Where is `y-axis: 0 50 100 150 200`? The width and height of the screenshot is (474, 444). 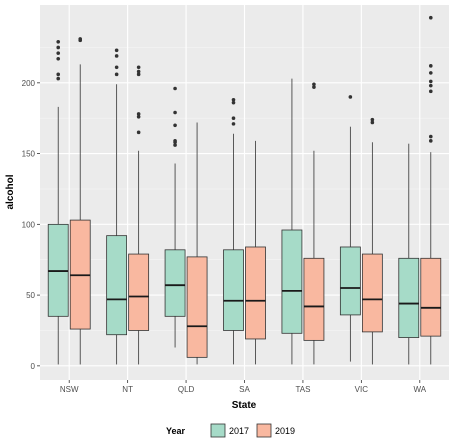 y-axis: 0 50 100 150 200 is located at coordinates (31, 225).